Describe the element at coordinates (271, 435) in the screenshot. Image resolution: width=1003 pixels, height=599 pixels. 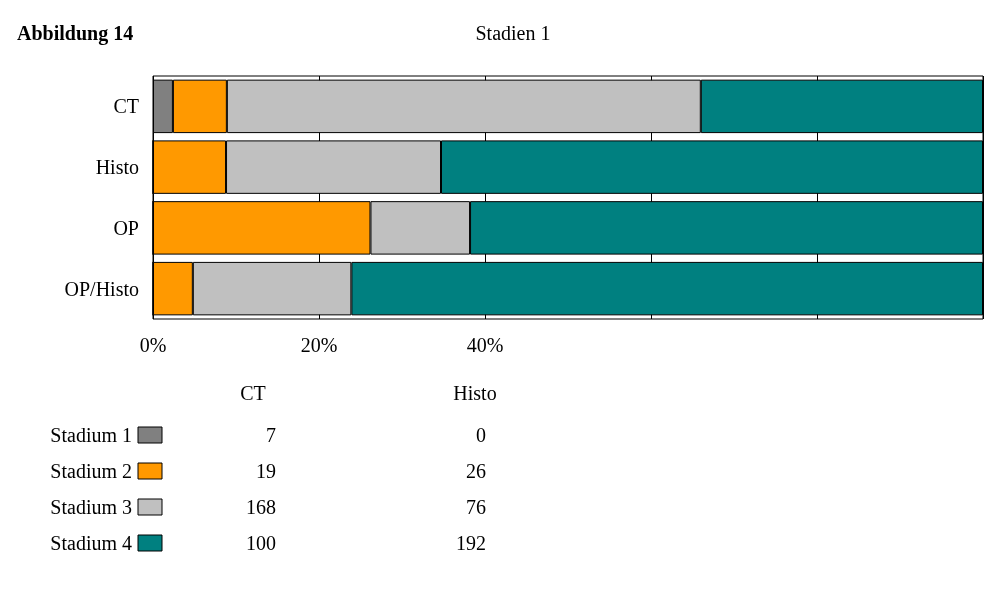
I see `text: 7` at that location.